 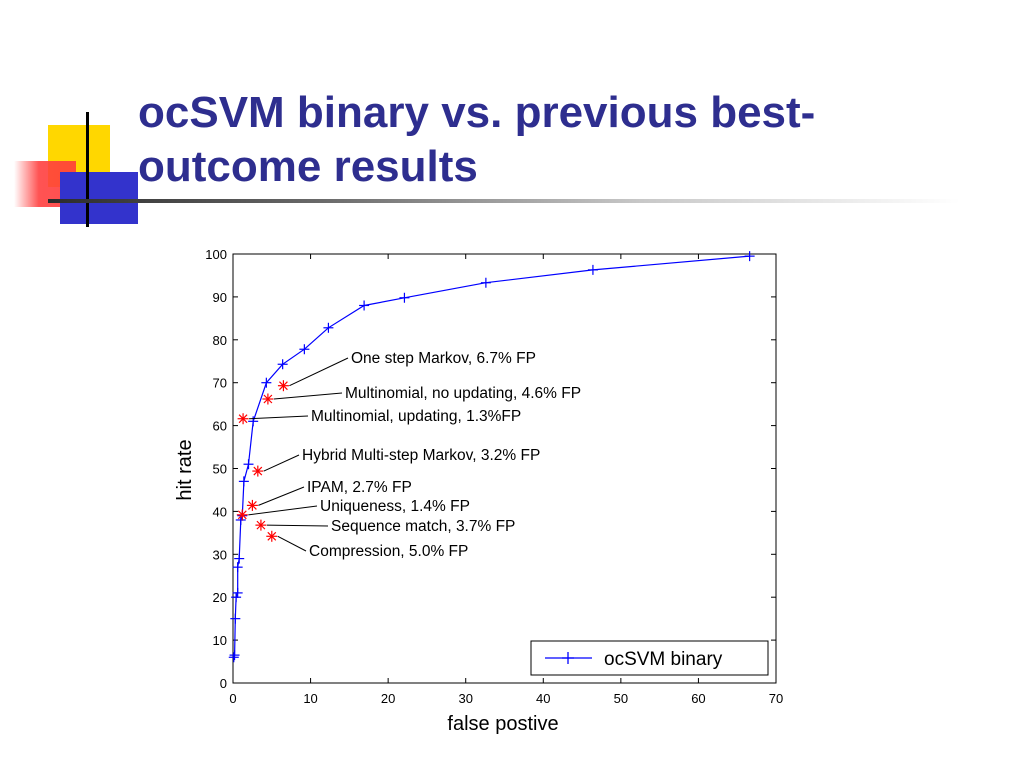 I want to click on y-tick-label: 40, so click(x=220, y=511).